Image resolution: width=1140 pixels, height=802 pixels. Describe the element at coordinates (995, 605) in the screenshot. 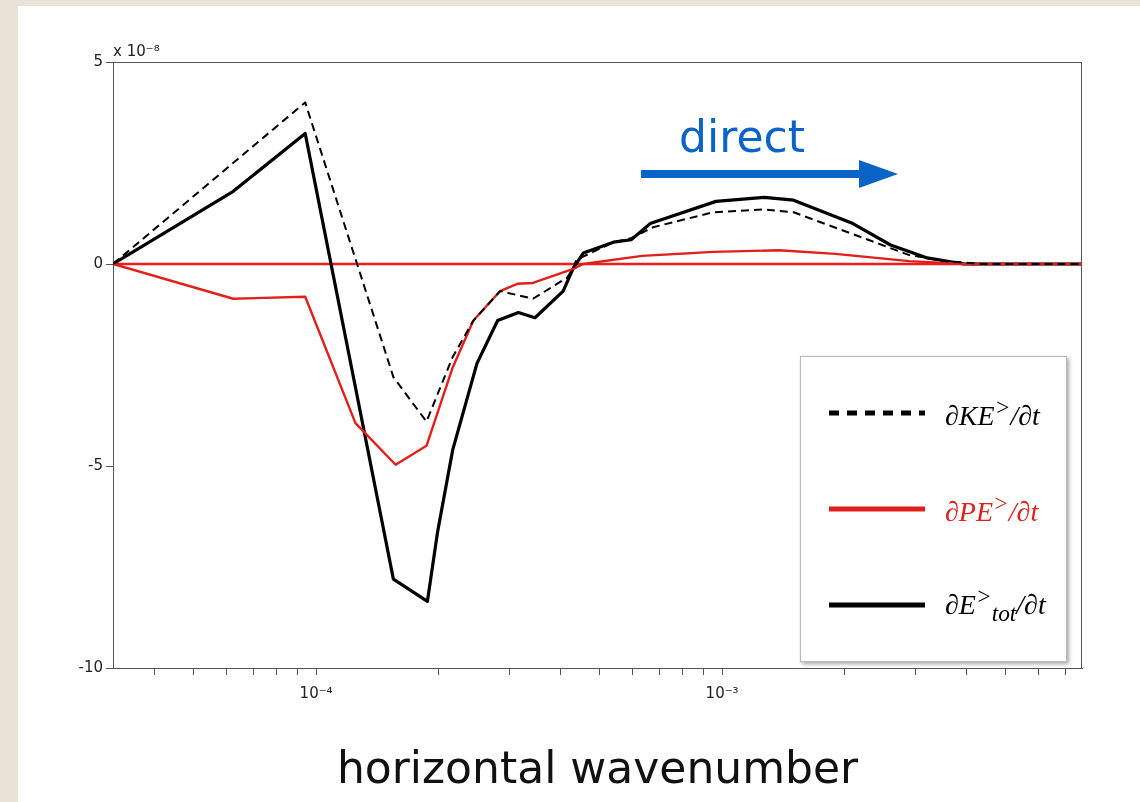

I see `legend-label: ∂E$^{>}$$_{tot}$/∂t` at that location.